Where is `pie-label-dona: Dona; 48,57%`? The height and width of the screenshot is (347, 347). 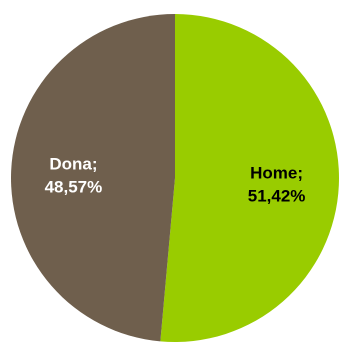
pie-label-dona: Dona; 48,57% is located at coordinates (74, 175).